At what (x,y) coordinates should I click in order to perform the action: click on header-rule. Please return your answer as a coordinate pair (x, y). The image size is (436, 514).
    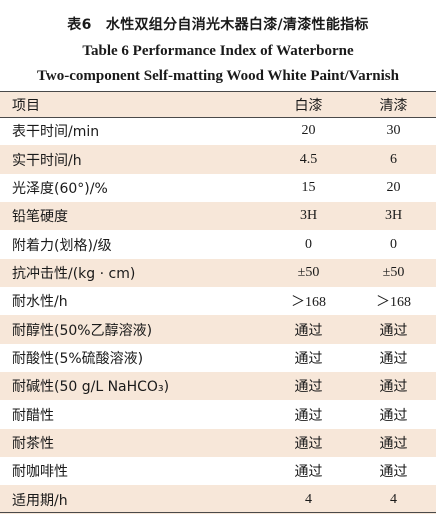
    Looking at the image, I should click on (218, 117).